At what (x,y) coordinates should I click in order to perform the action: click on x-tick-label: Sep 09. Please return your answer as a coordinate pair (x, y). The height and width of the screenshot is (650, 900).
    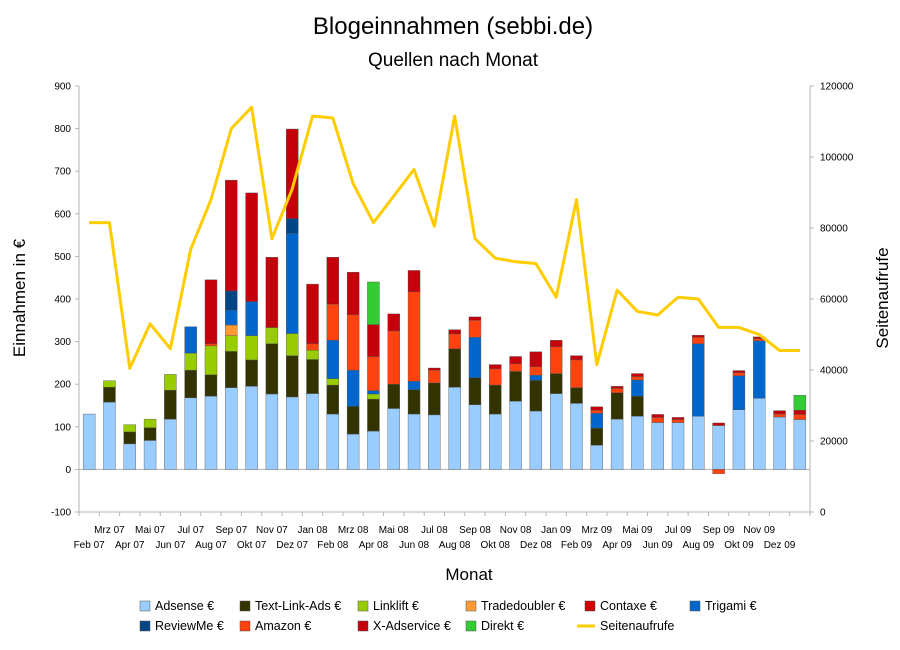
    Looking at the image, I should click on (719, 530).